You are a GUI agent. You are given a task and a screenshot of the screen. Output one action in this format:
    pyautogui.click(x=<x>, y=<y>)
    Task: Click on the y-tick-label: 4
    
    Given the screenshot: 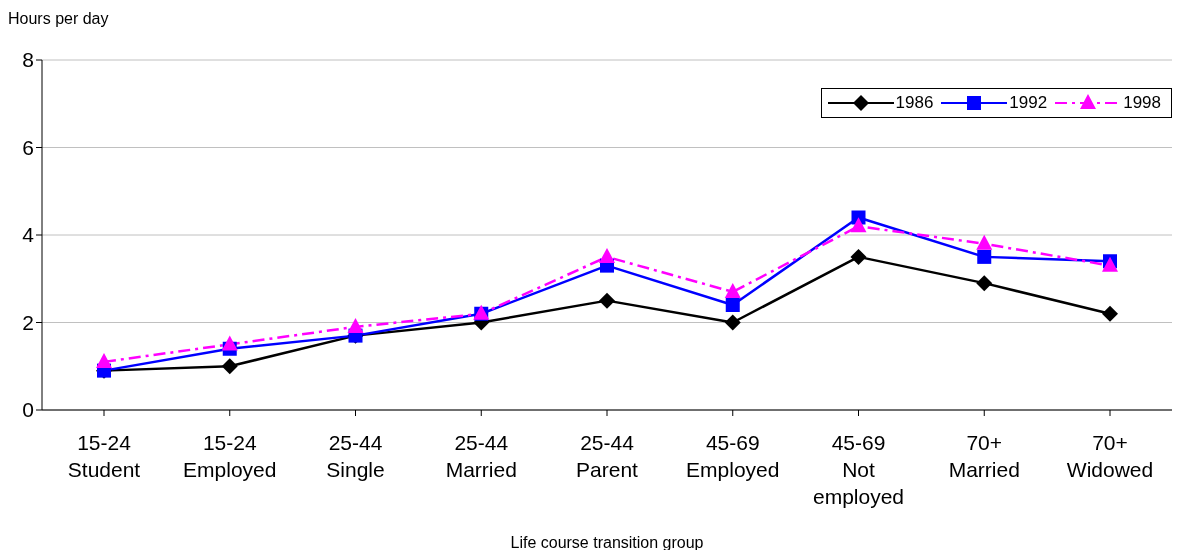 What is the action you would take?
    pyautogui.click(x=28, y=235)
    